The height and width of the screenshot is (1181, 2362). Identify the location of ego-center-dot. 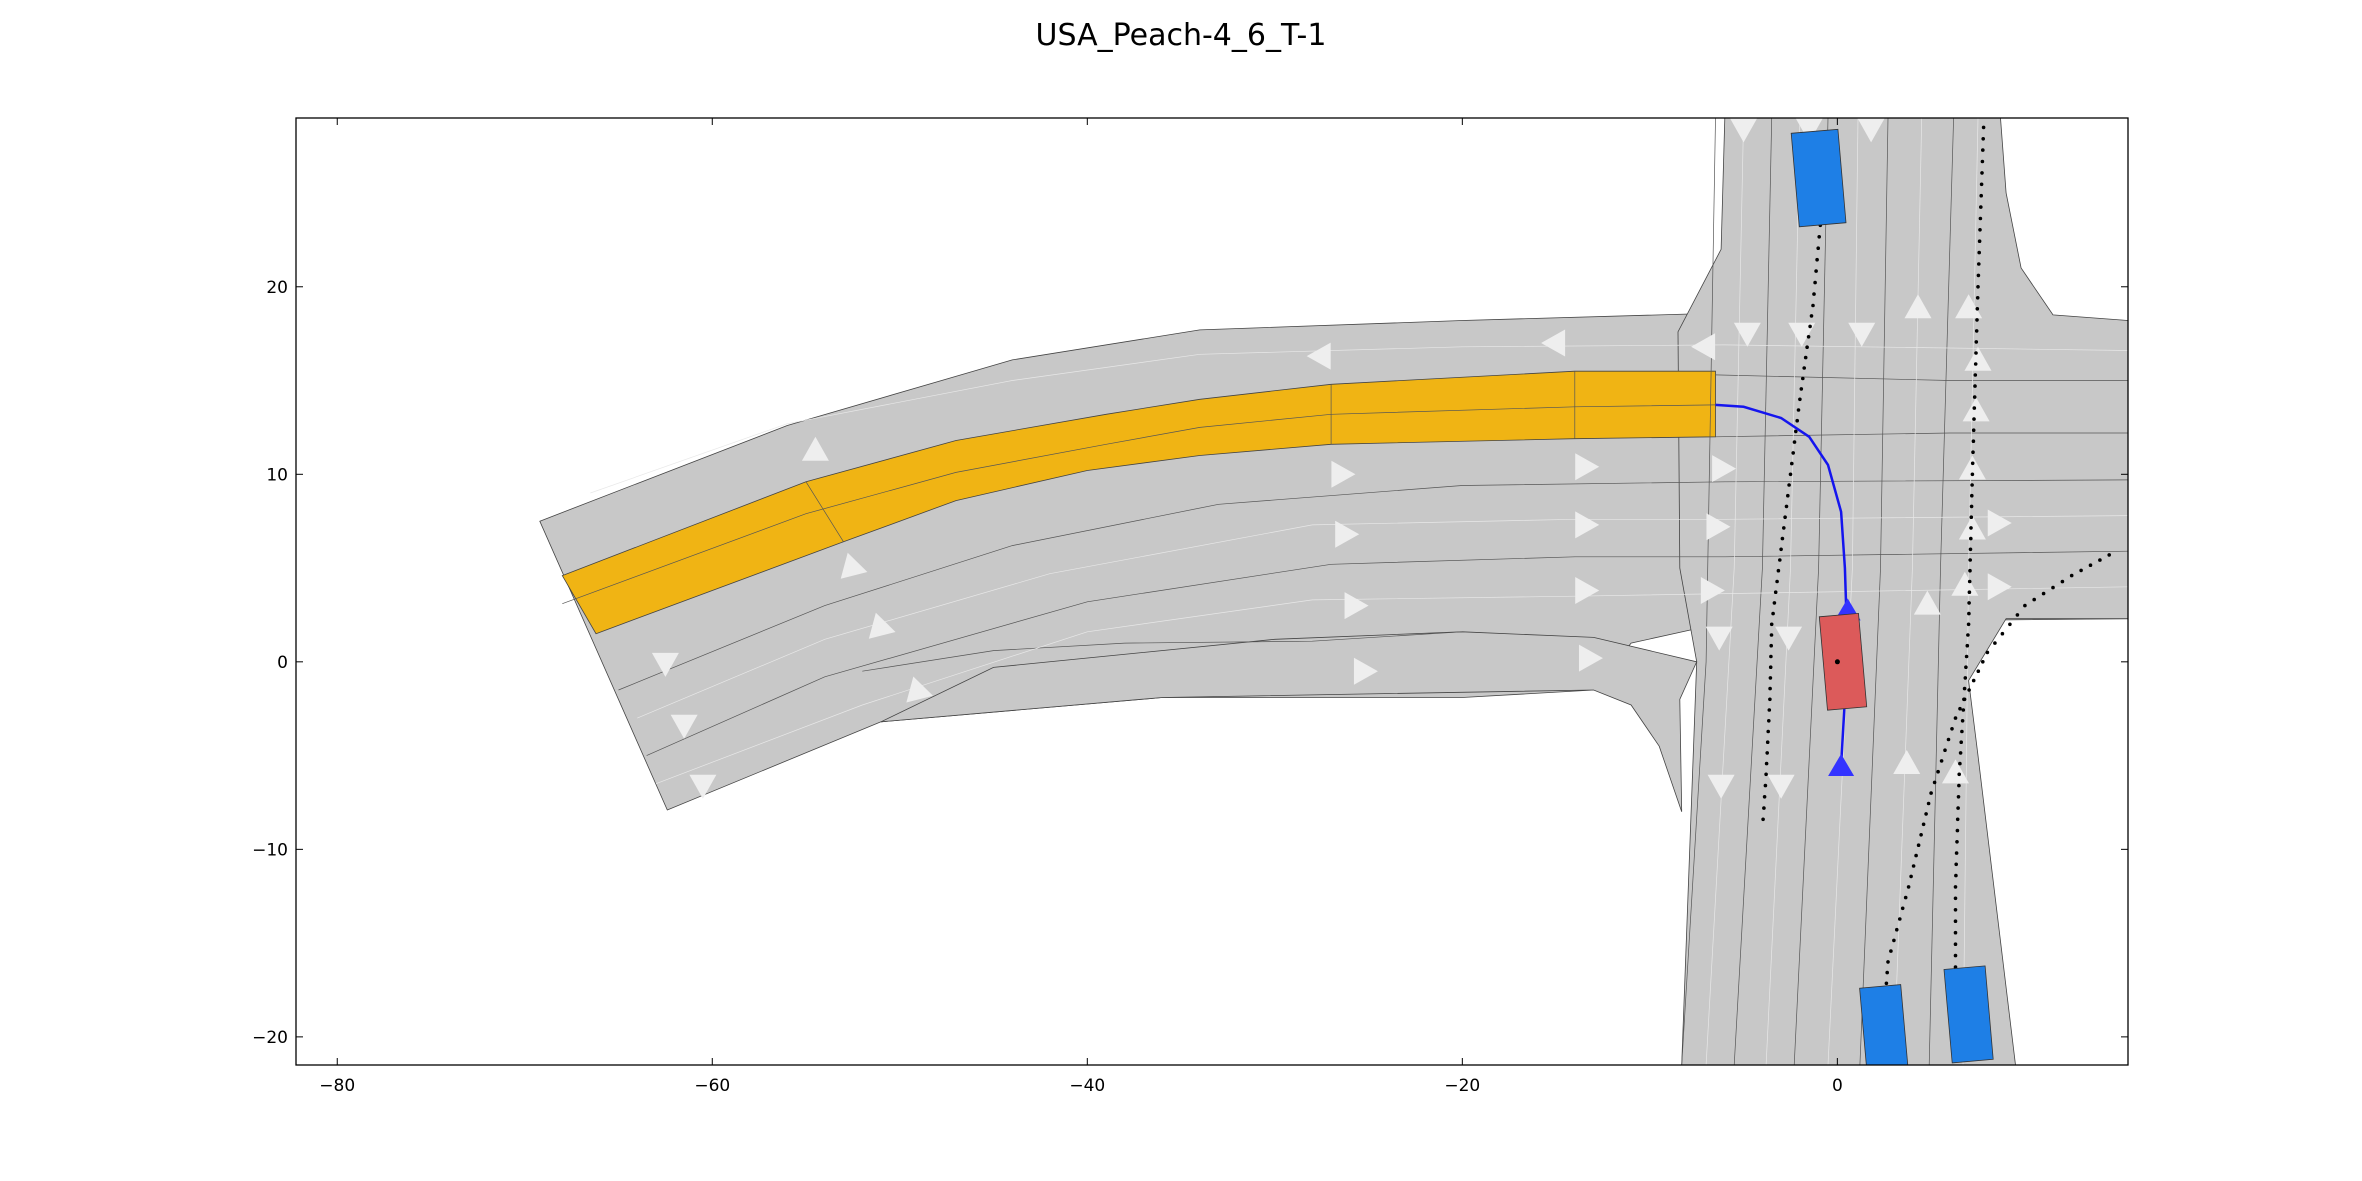
(1837, 662).